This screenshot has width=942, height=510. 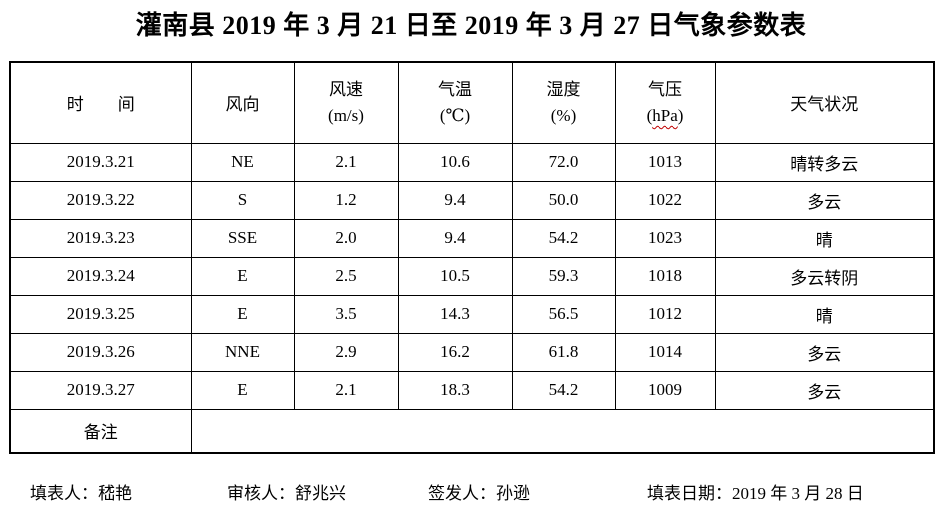 I want to click on table-row: 2019.3.25 E 3.5 14.3 56.5 1012 晴, so click(x=472, y=314).